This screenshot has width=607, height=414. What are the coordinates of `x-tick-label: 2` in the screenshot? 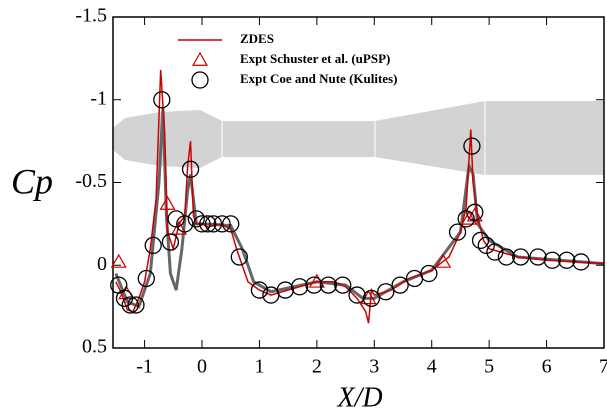 It's located at (317, 367).